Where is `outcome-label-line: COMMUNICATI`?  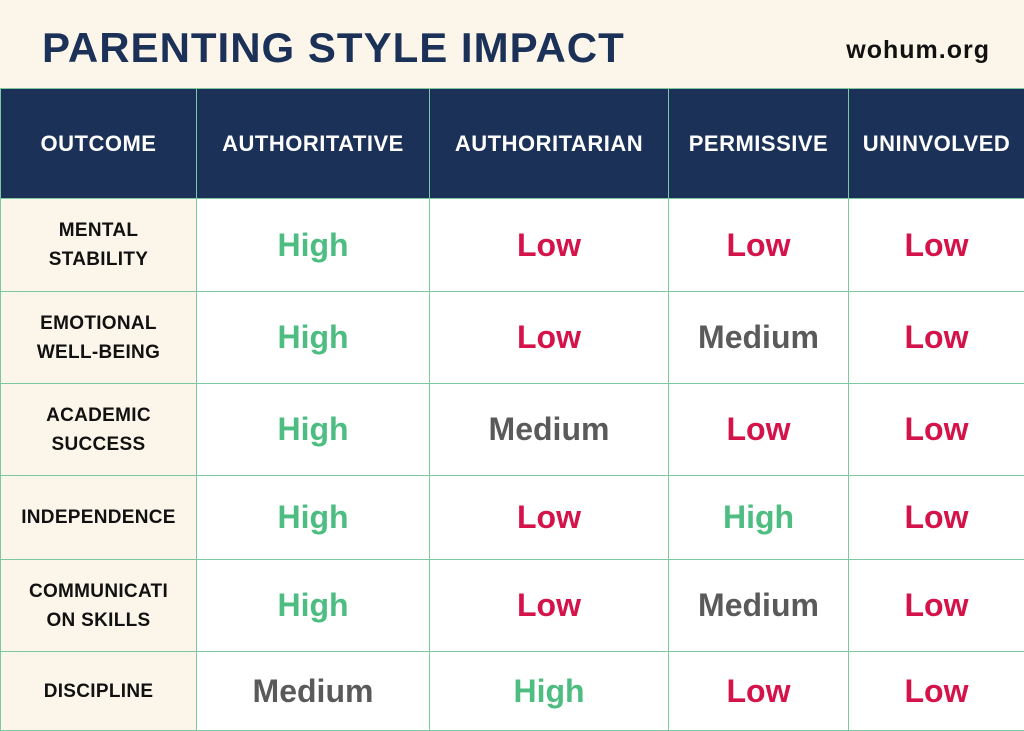 outcome-label-line: COMMUNICATI is located at coordinates (98, 591).